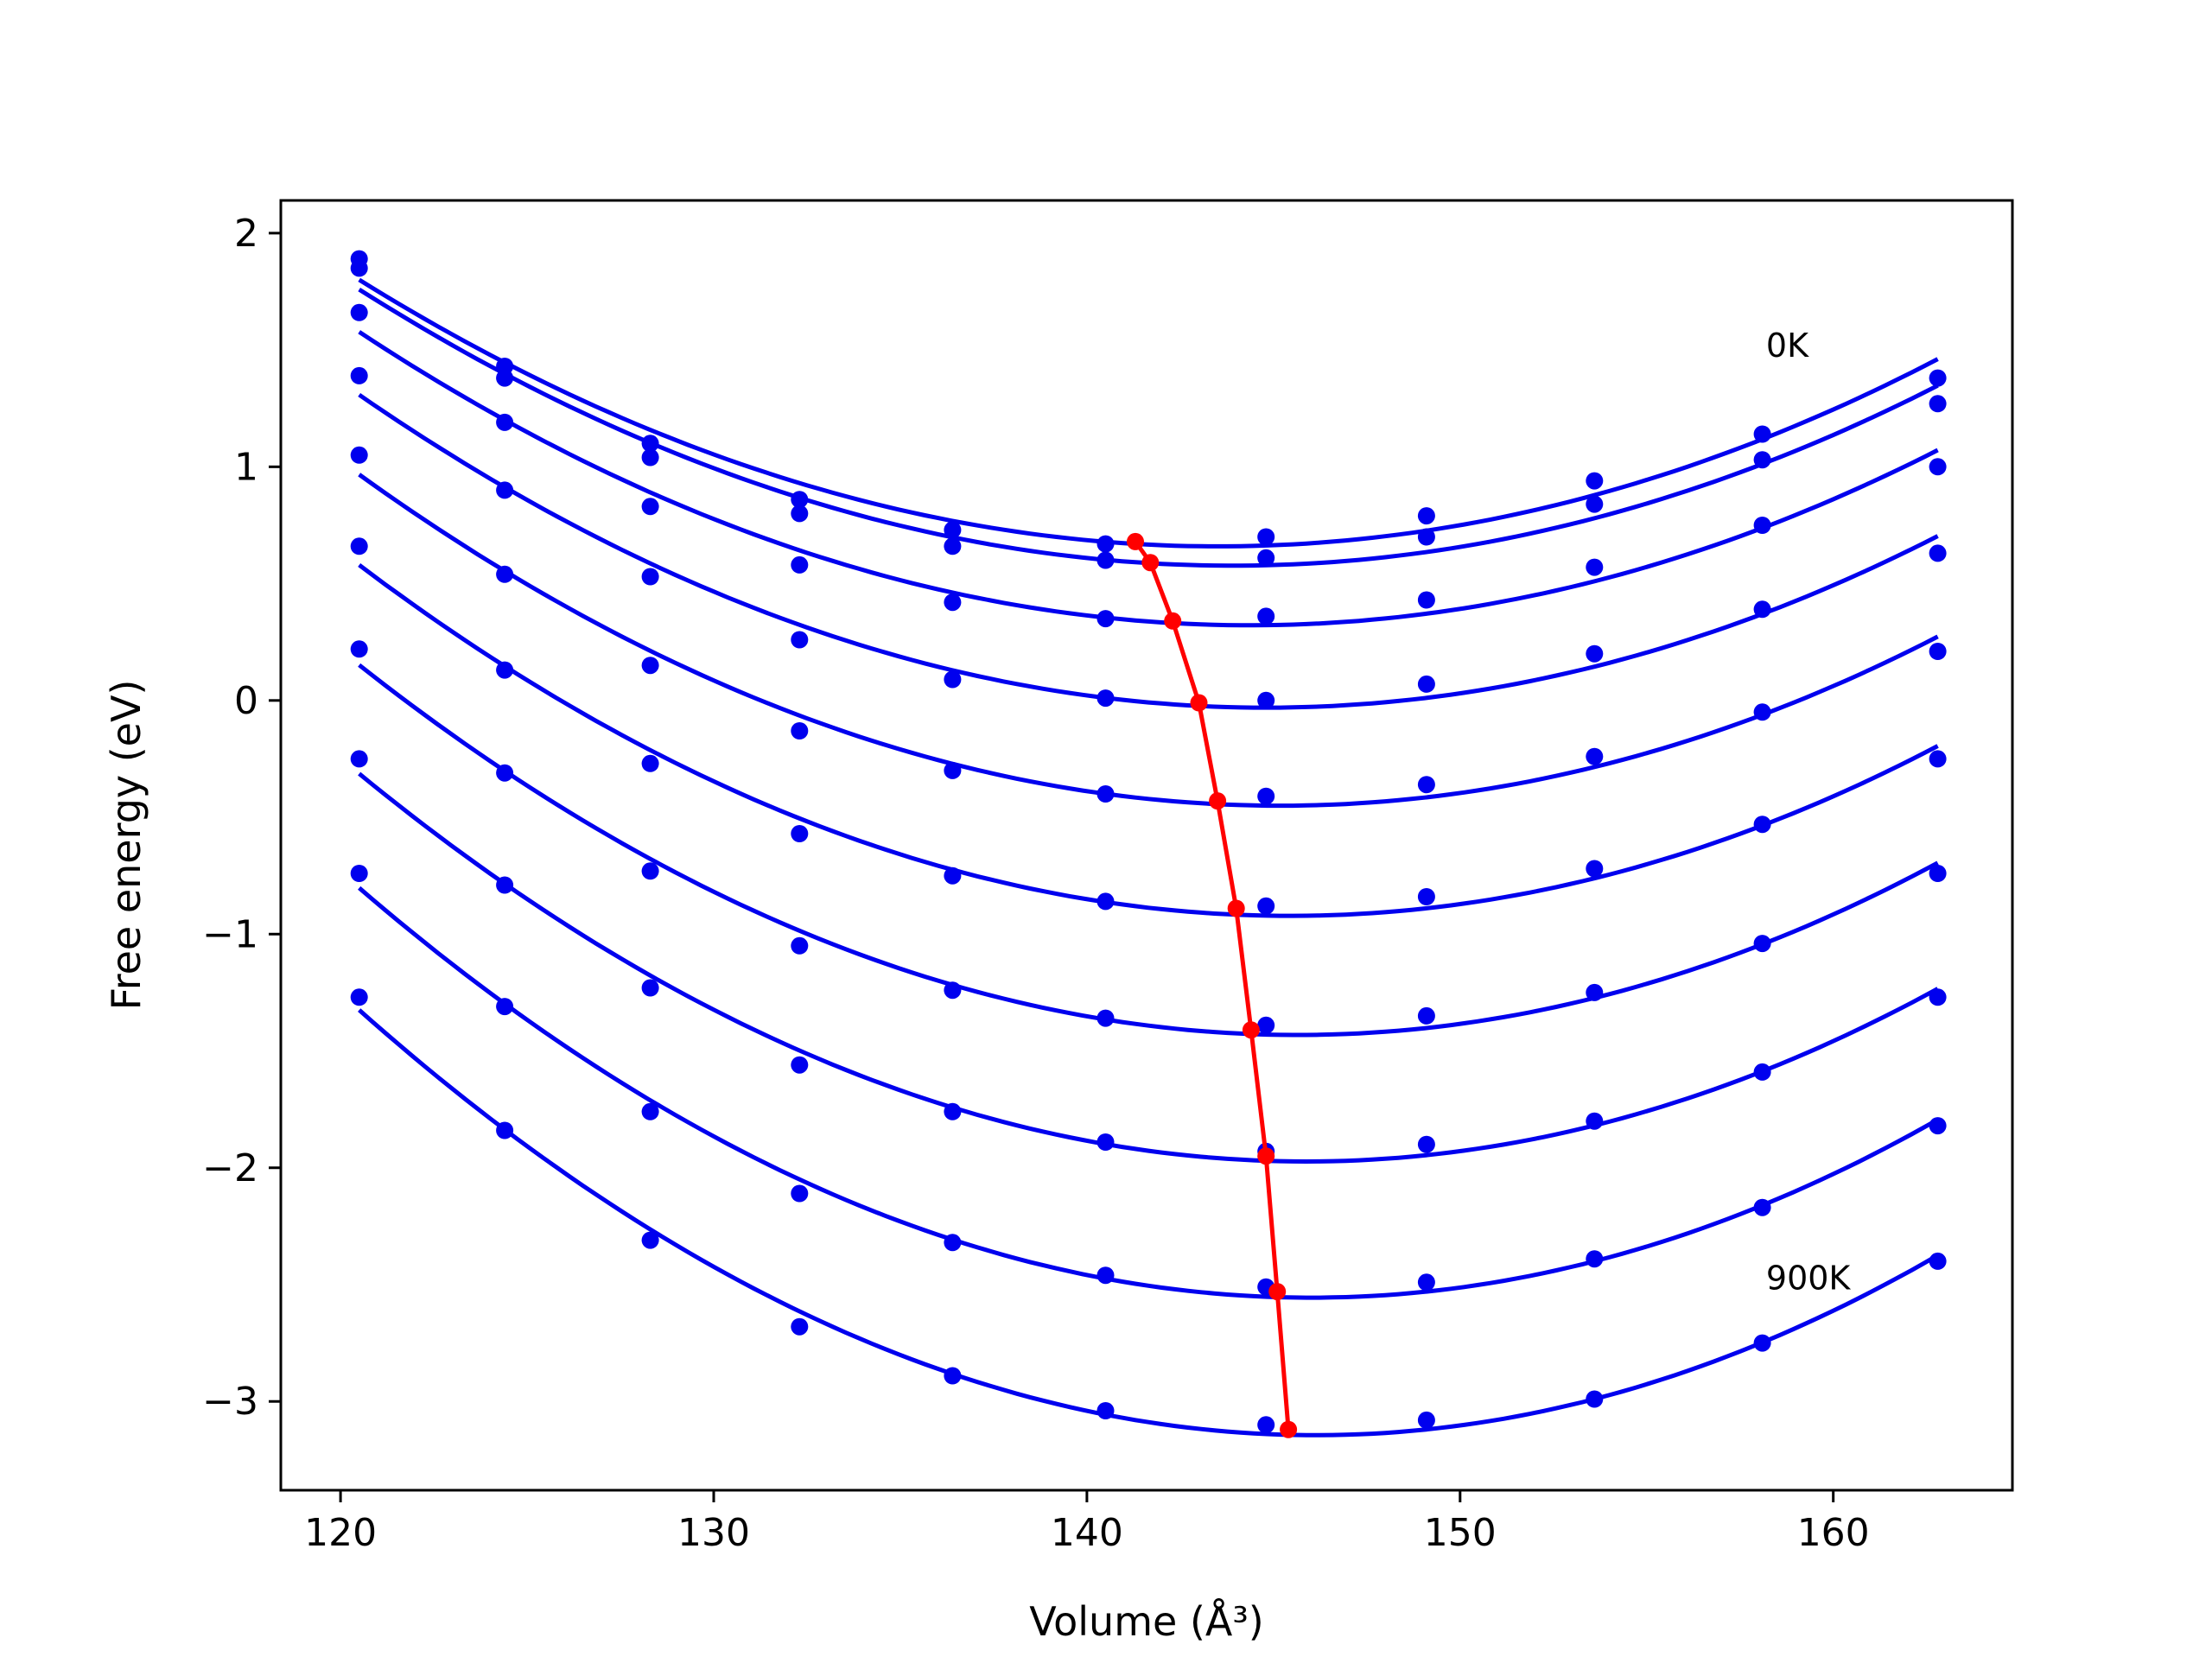 The height and width of the screenshot is (1663, 2212). What do you see at coordinates (1146, 1622) in the screenshot?
I see `x-axis-title: Volume (Å³)` at bounding box center [1146, 1622].